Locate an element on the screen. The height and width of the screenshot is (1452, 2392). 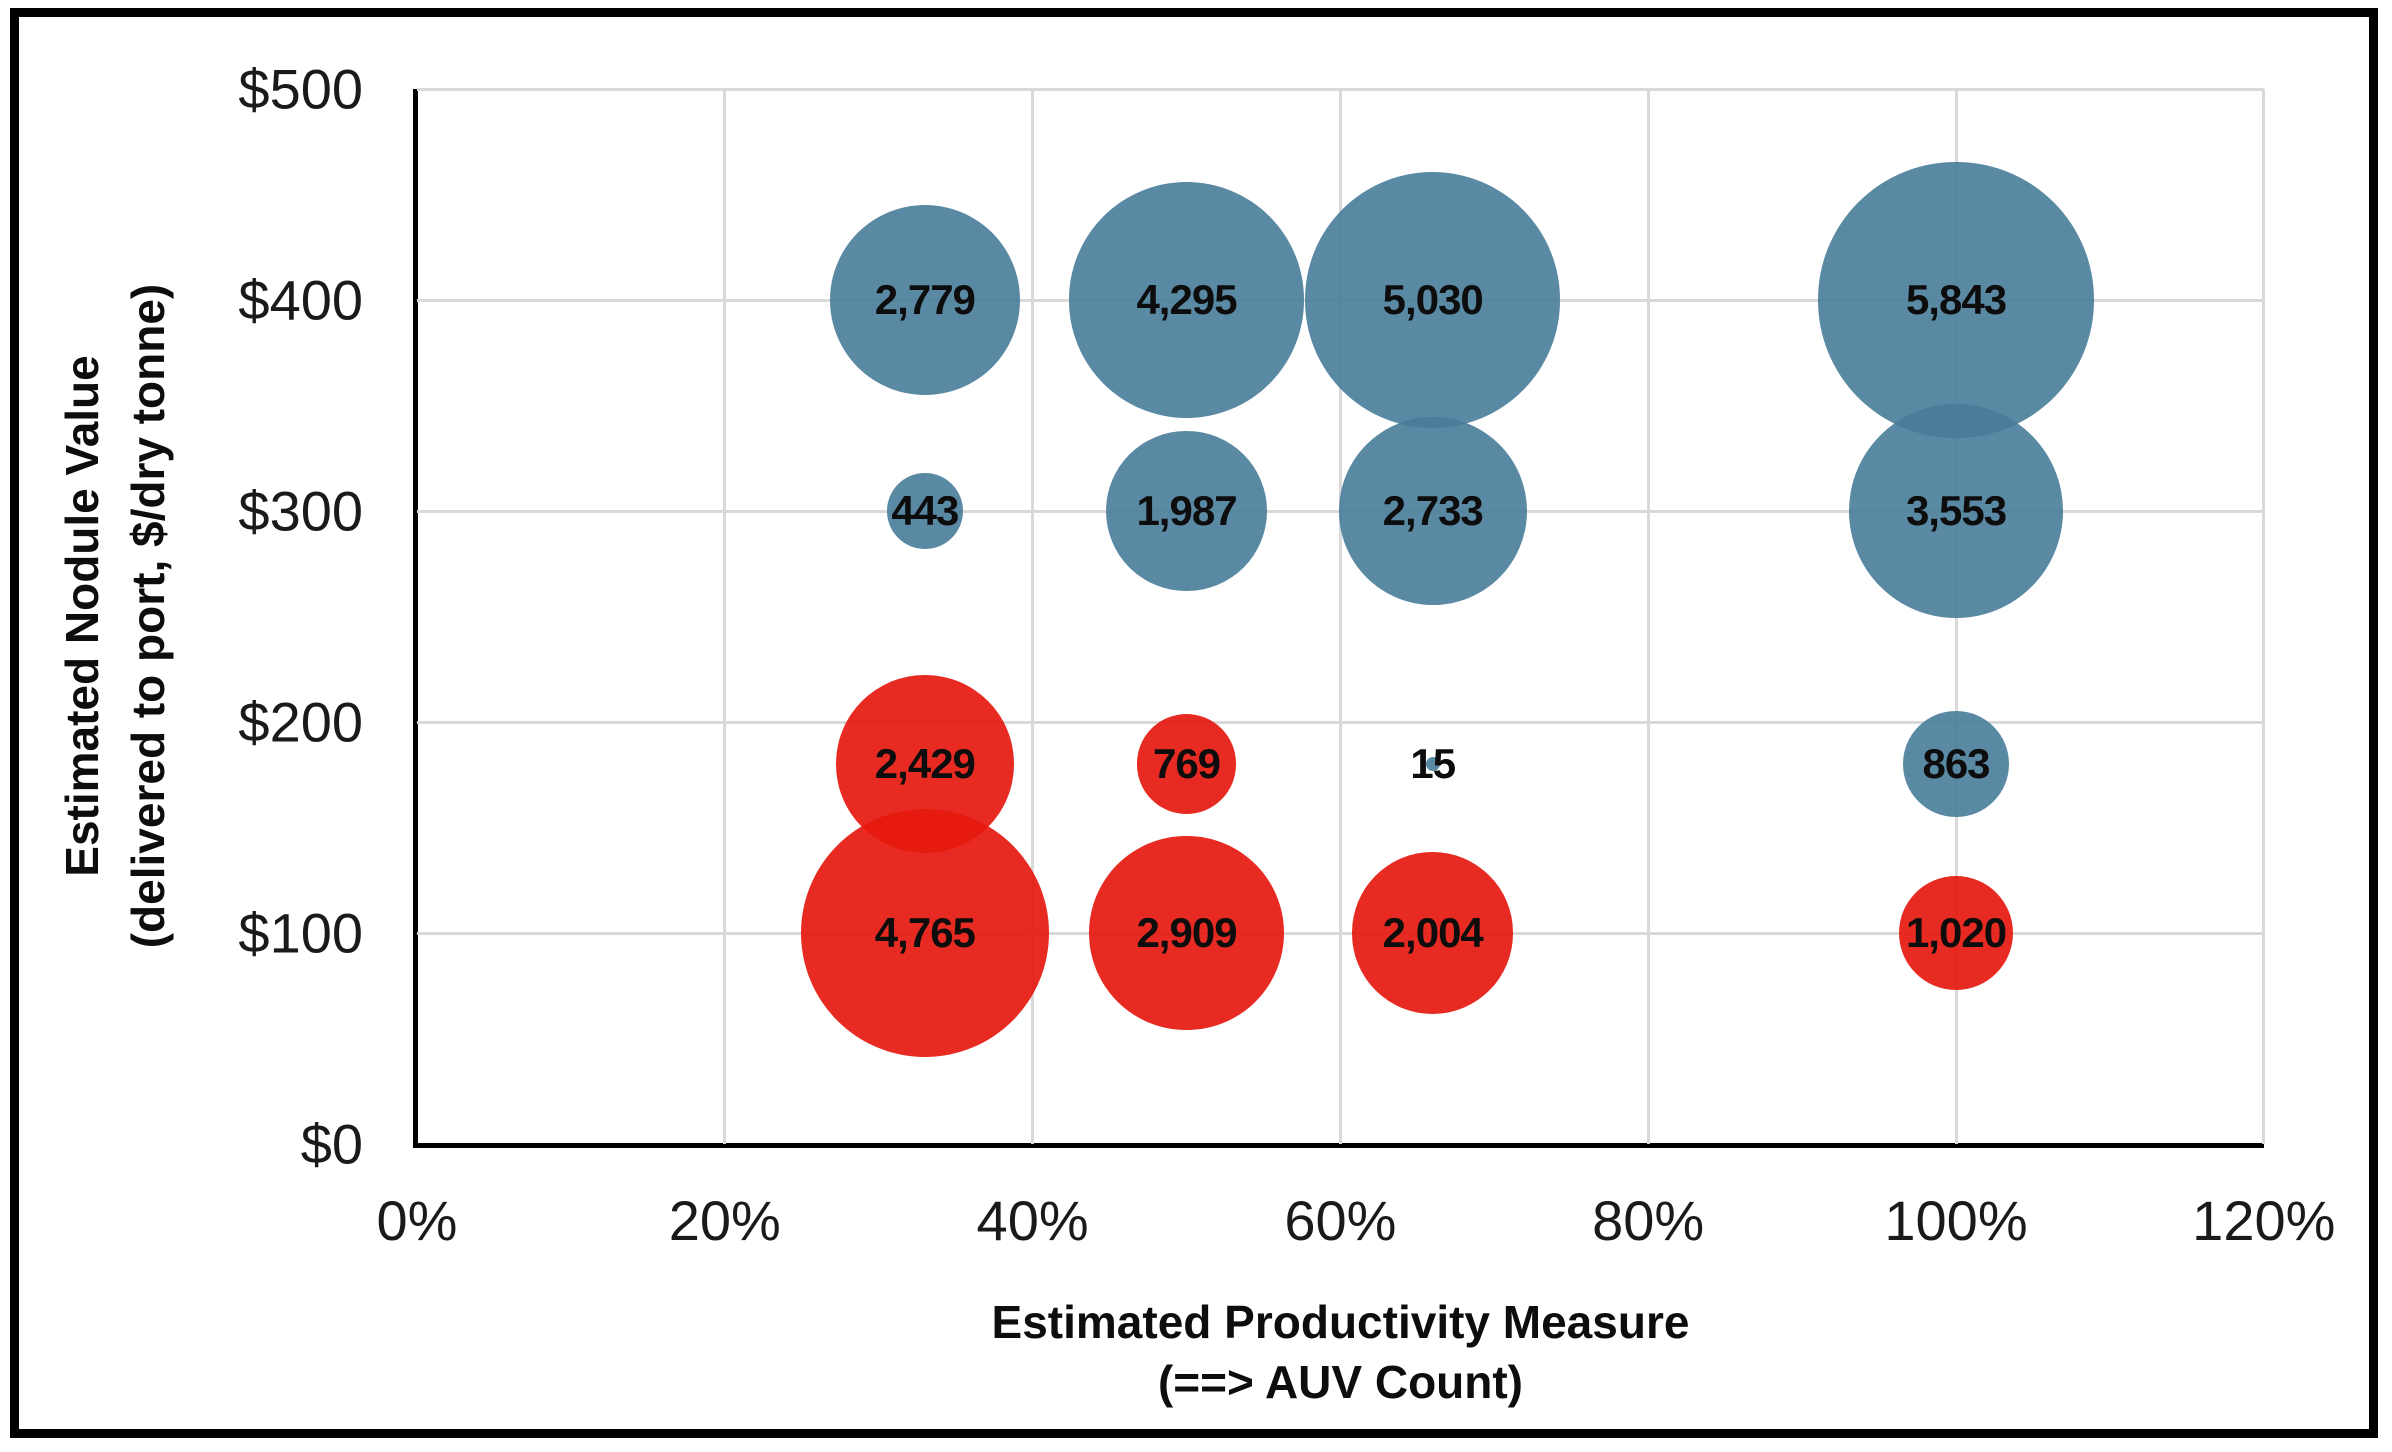
bubble-label-2909: 2,909 is located at coordinates (1186, 932).